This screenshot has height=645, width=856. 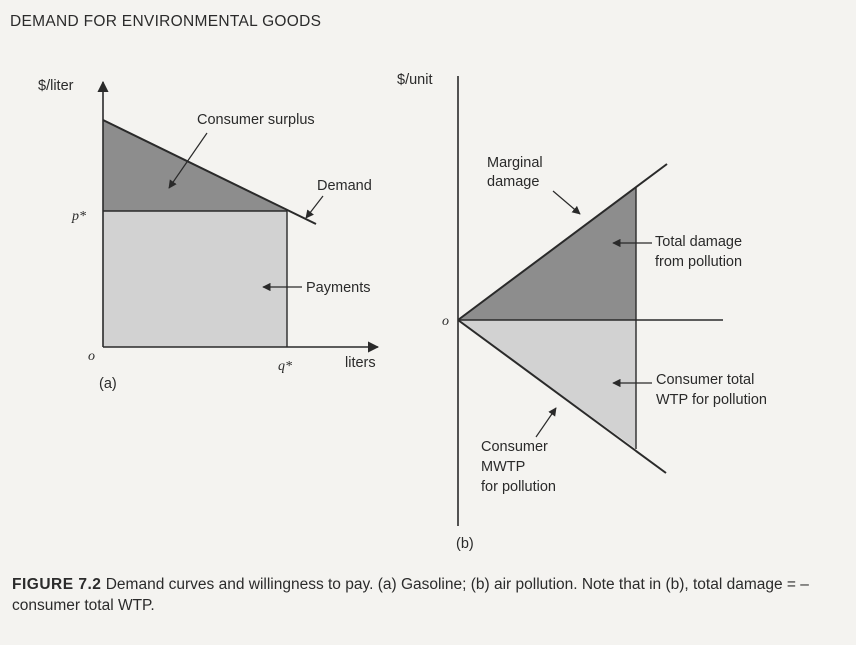 What do you see at coordinates (209, 172) in the screenshot?
I see `demand-curve` at bounding box center [209, 172].